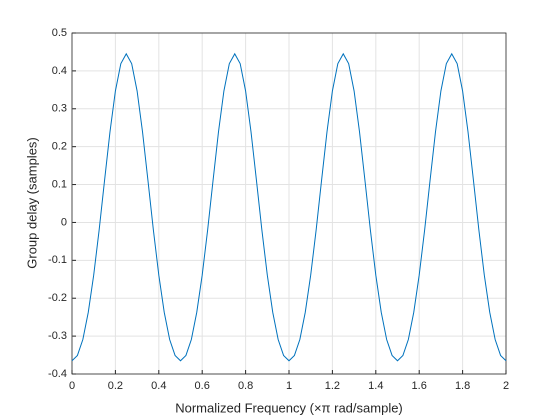  Describe the element at coordinates (57, 336) in the screenshot. I see `y-tick-label: -0.3` at that location.